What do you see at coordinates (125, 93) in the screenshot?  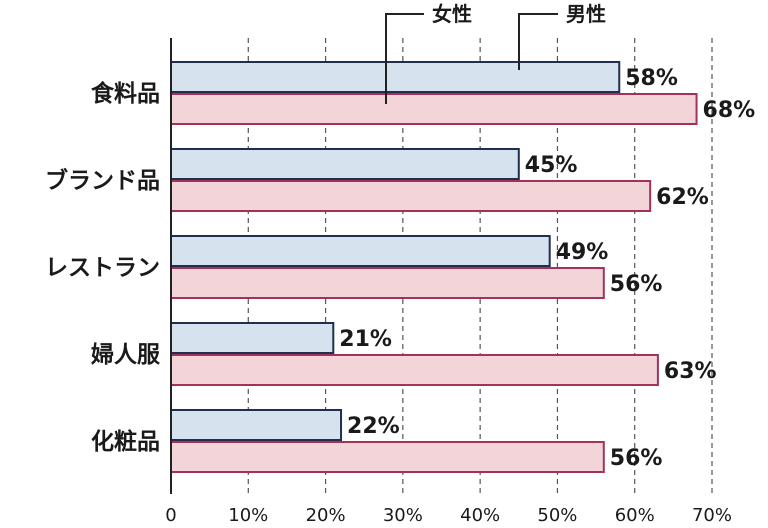 I see `category-label-食料品: 食料品` at bounding box center [125, 93].